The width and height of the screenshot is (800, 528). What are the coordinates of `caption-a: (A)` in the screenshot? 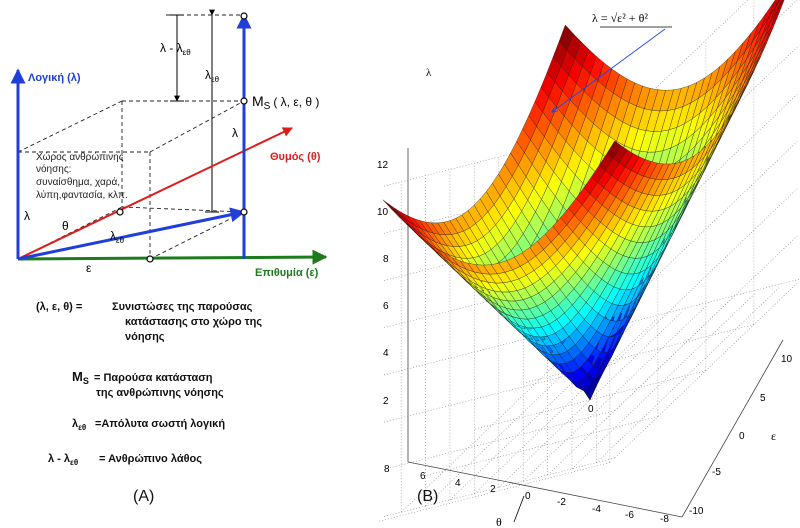 It's located at (143, 496).